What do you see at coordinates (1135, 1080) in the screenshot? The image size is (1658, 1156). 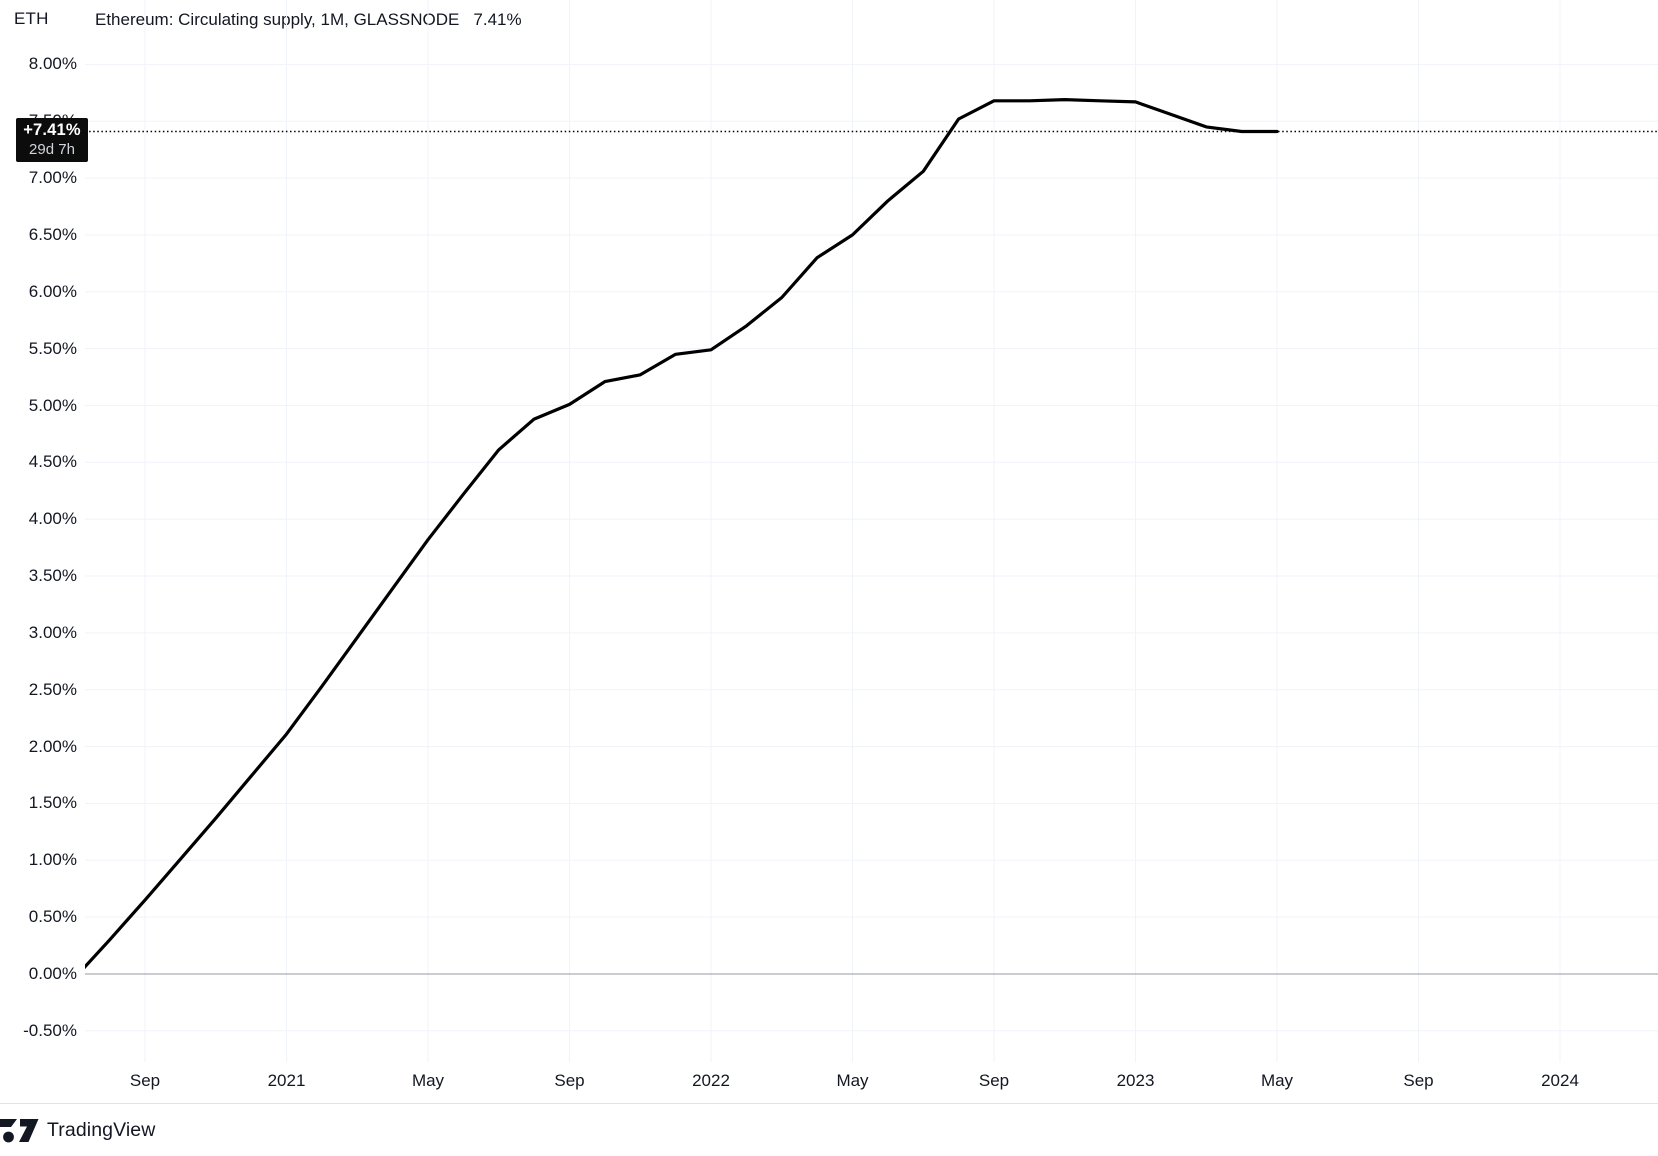 I see `time-tick-label: 2023` at bounding box center [1135, 1080].